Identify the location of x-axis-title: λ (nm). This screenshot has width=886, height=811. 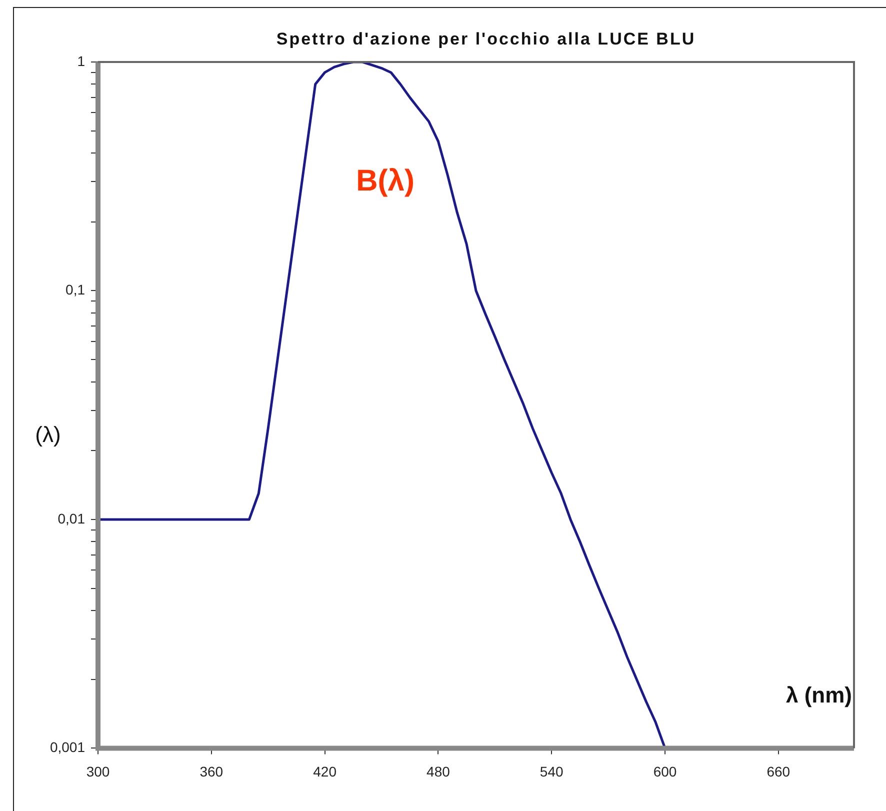
(819, 695).